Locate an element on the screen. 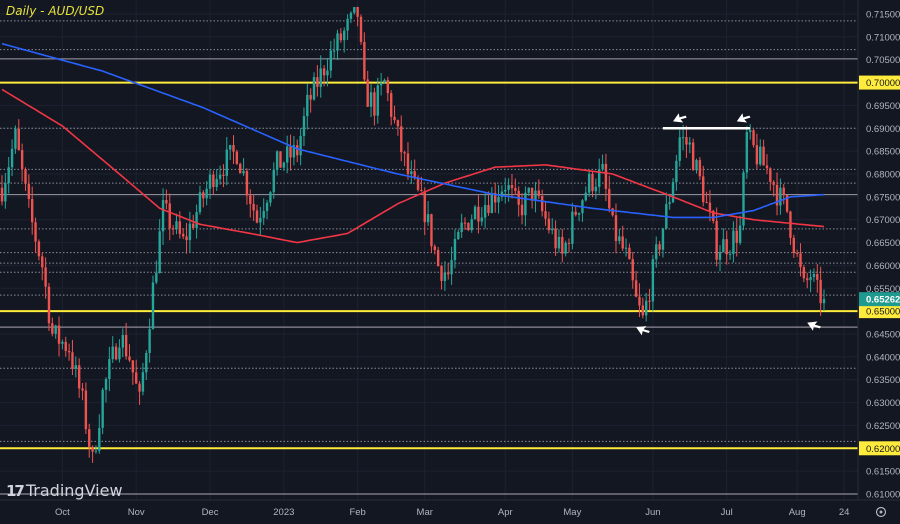  time-tick-label: Feb is located at coordinates (357, 512).